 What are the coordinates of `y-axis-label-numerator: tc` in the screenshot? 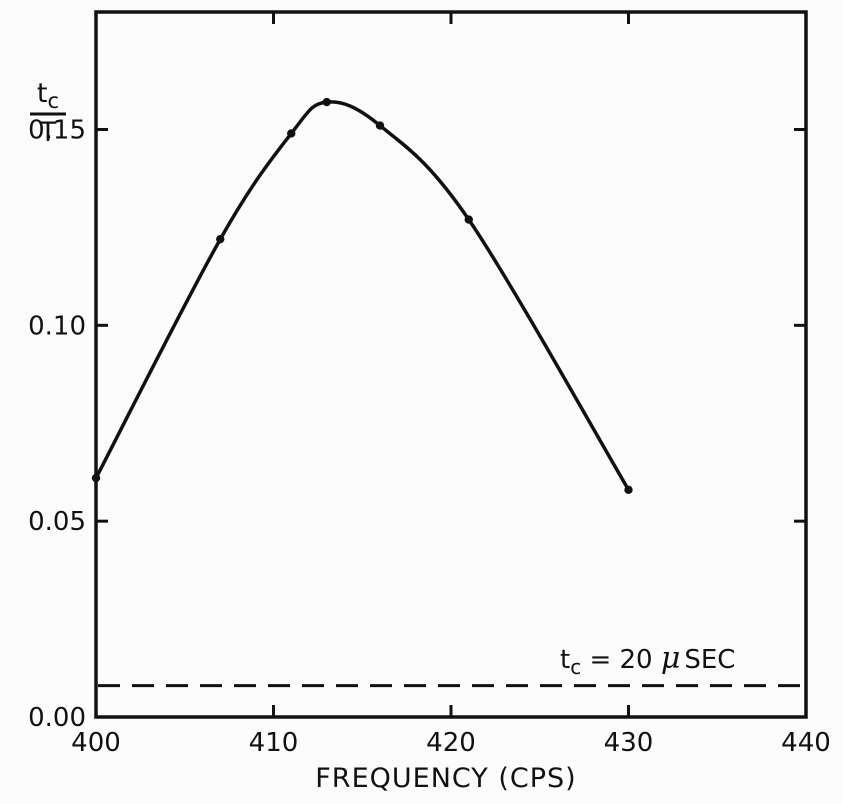 It's located at (48, 95).